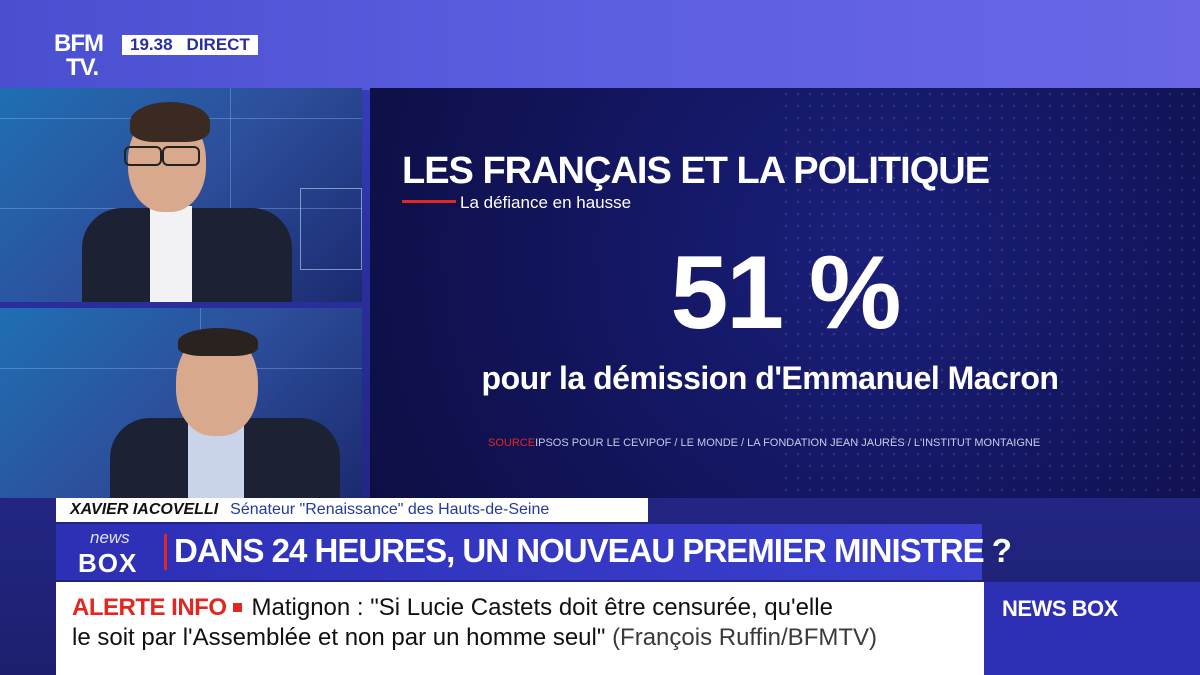  What do you see at coordinates (79, 43) in the screenshot?
I see `logo-line1: BFM` at bounding box center [79, 43].